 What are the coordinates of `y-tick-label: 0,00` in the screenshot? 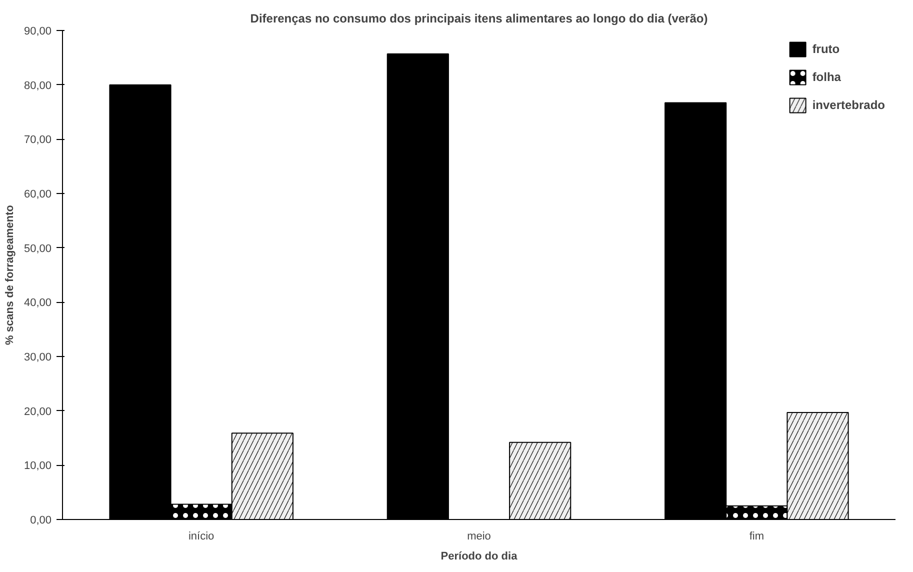 It's located at (41, 520).